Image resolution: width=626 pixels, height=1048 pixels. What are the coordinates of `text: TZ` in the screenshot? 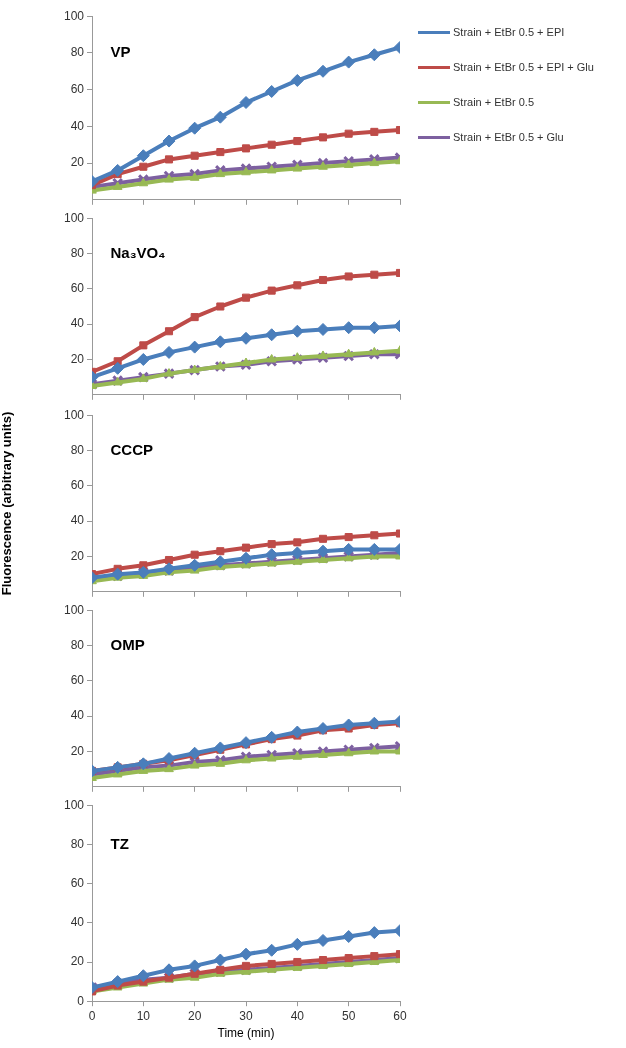 It's located at (119, 843).